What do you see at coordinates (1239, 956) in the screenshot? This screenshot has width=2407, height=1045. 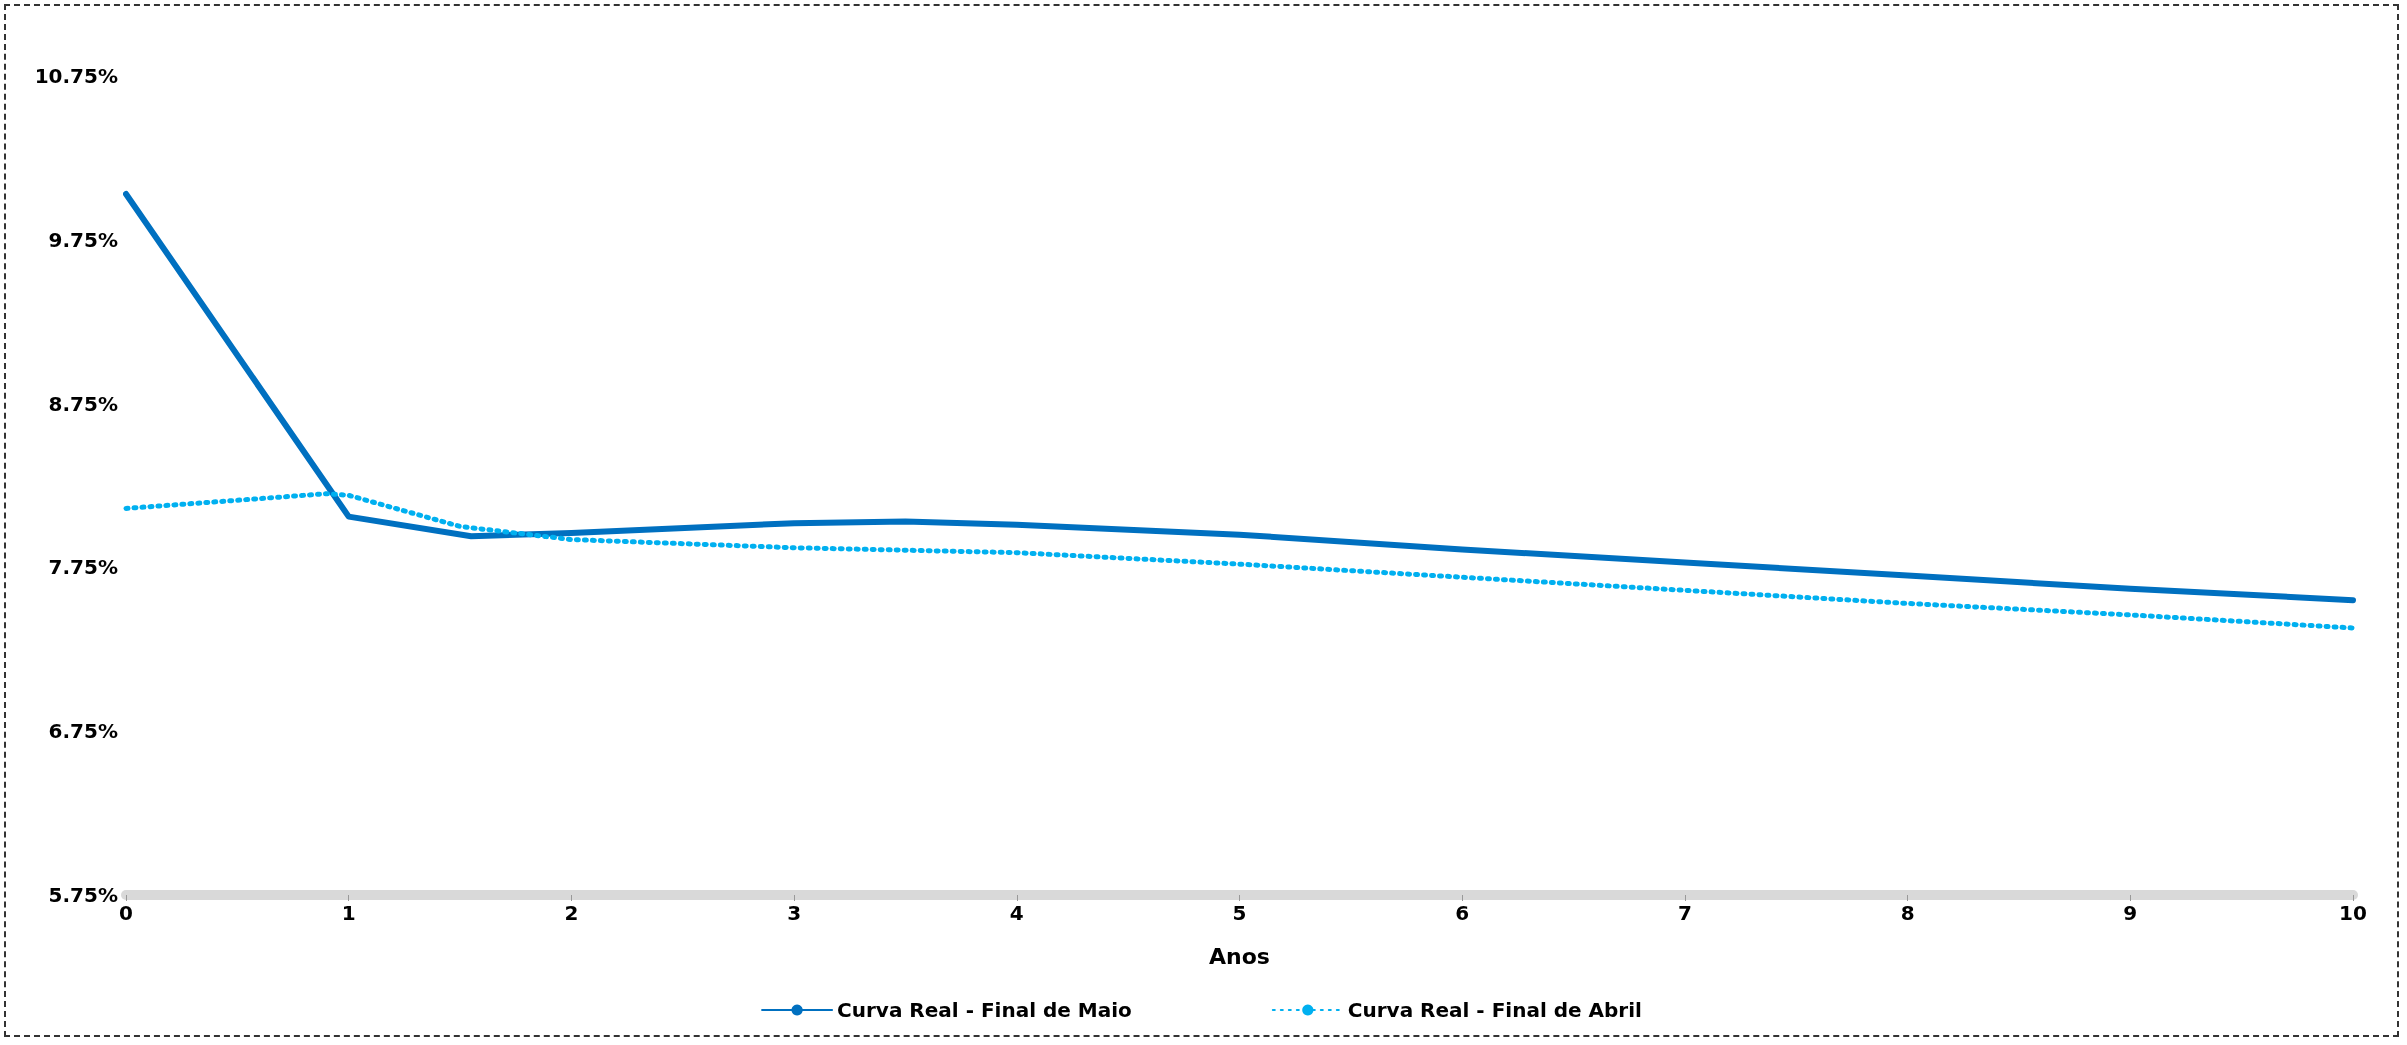 I see `x-axis-title: Anos` at bounding box center [1239, 956].